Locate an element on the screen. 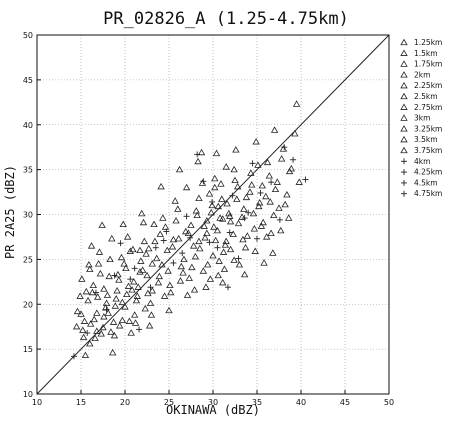 This screenshot has height=426, width=452. y-tick-label: 10 is located at coordinates (28, 394).